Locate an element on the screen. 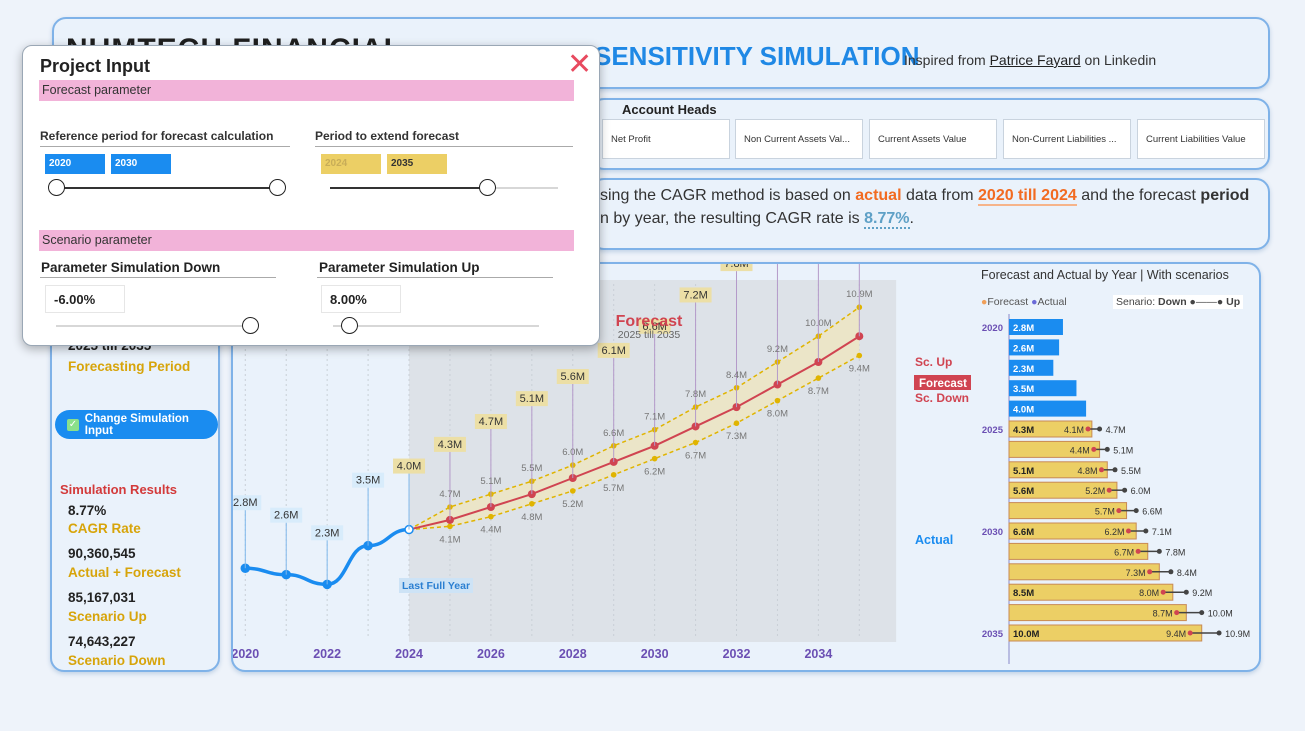  value-label: 7.2M is located at coordinates (695, 295).